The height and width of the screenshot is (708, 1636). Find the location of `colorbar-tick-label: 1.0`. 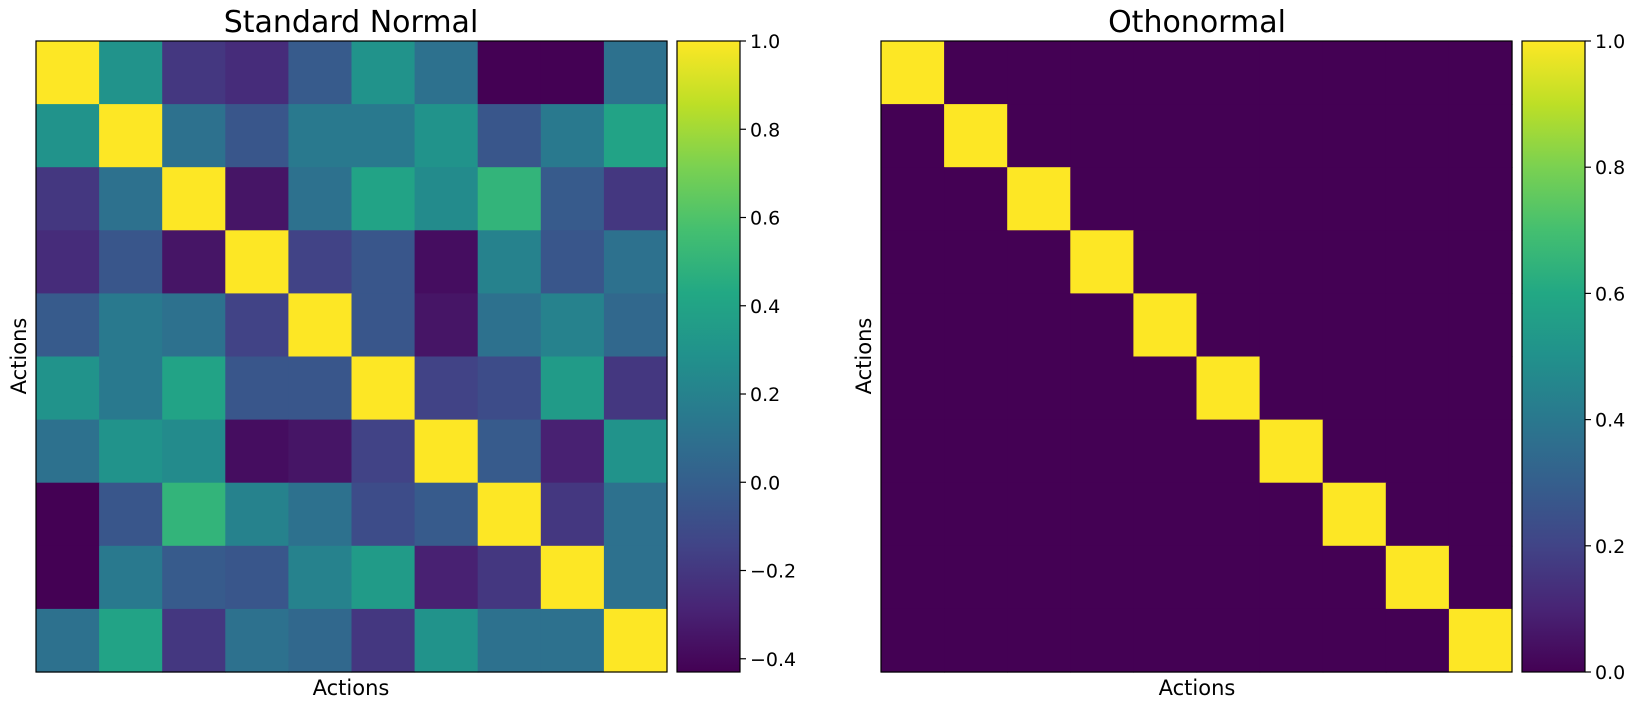

colorbar-tick-label: 1.0 is located at coordinates (1610, 42).